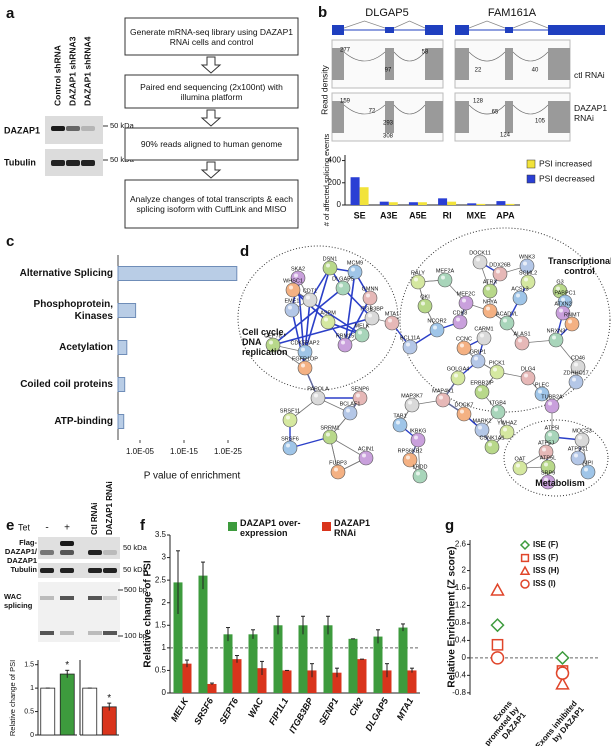 This screenshot has height=746, width=611. Describe the element at coordinates (301, 715) in the screenshot. I see `x-tick-label: ITGB3BP` at that location.